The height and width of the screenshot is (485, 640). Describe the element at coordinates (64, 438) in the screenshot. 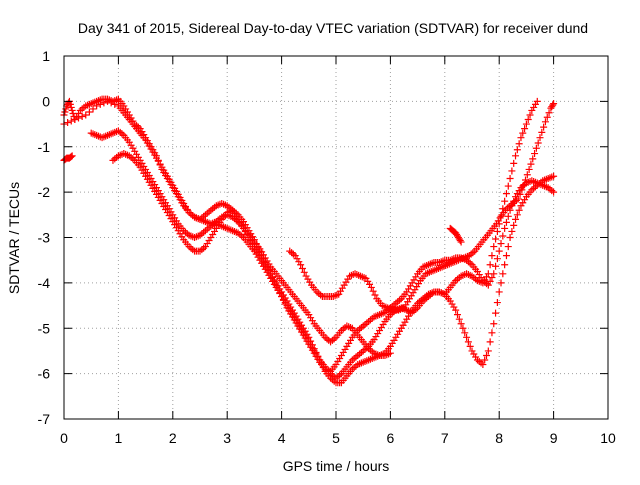

I see `x-tick-label: 0` at that location.